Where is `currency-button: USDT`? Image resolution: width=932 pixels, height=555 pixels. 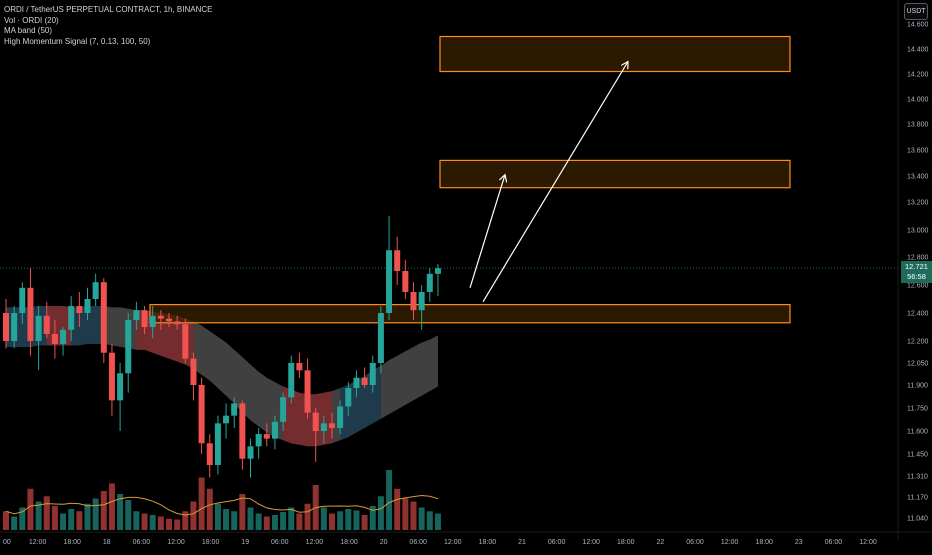
currency-button: USDT is located at coordinates (916, 11).